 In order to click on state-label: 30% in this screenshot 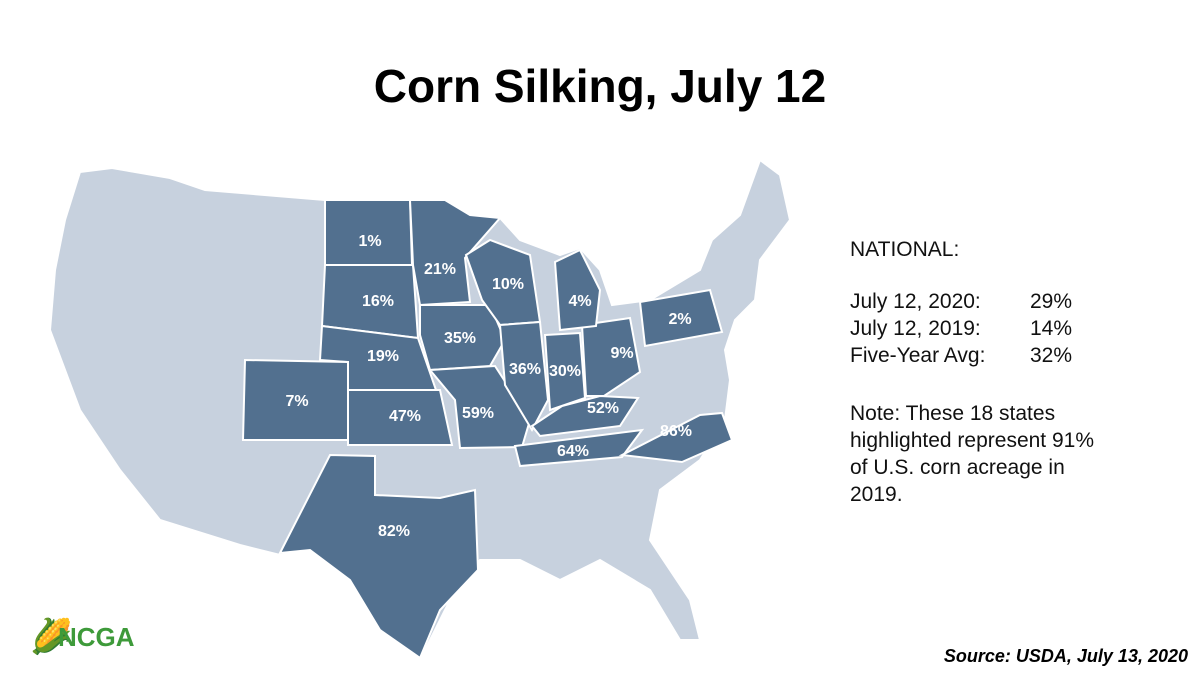, I will do `click(565, 371)`.